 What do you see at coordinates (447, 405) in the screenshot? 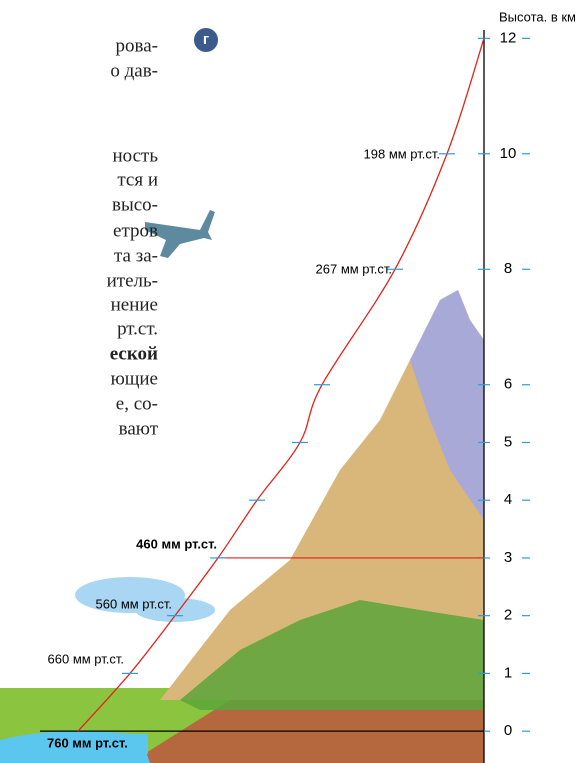
I see `snow` at bounding box center [447, 405].